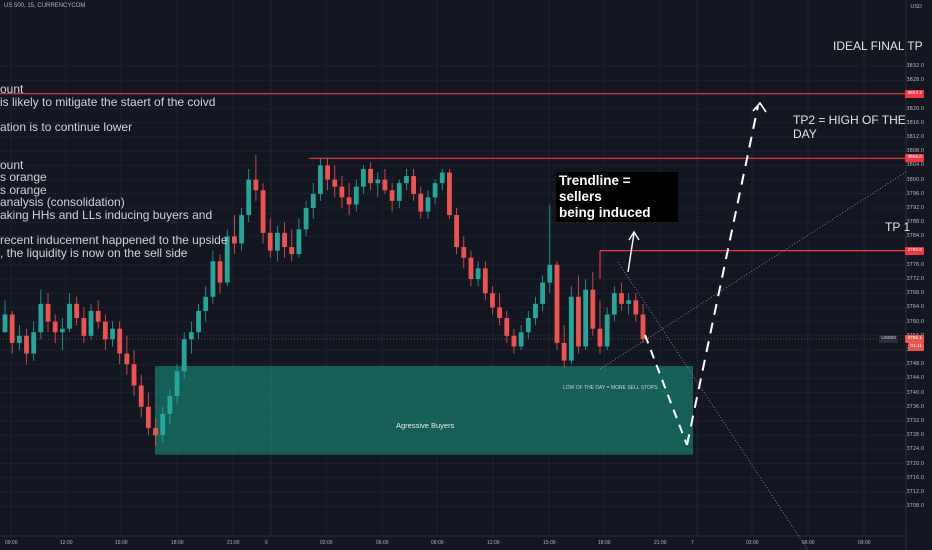 Image resolution: width=932 pixels, height=550 pixels. I want to click on note-line: ation is to continue lower, so click(66, 126).